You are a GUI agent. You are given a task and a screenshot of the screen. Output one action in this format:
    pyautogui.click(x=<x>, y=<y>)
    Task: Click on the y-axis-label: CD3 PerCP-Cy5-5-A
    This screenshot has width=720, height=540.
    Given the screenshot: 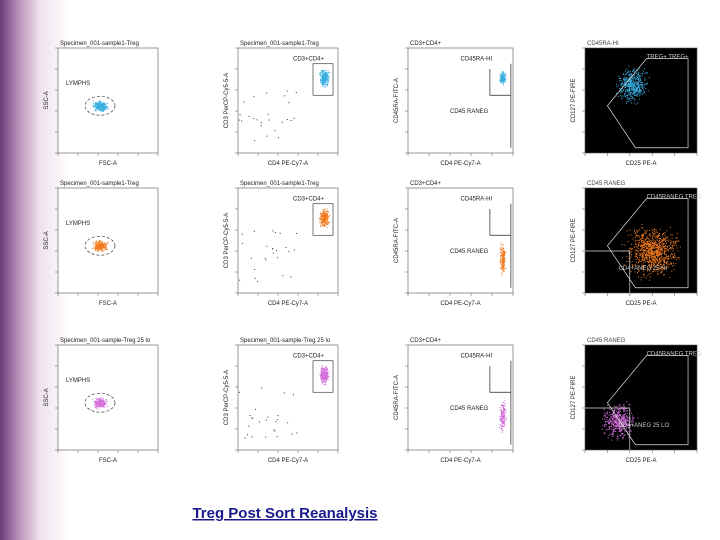 What is the action you would take?
    pyautogui.click(x=227, y=240)
    